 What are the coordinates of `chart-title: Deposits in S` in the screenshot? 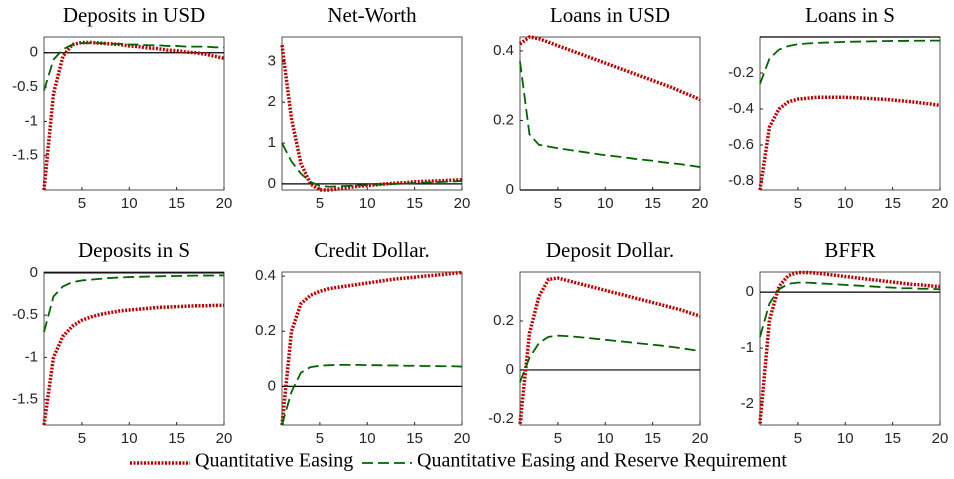 It's located at (134, 250).